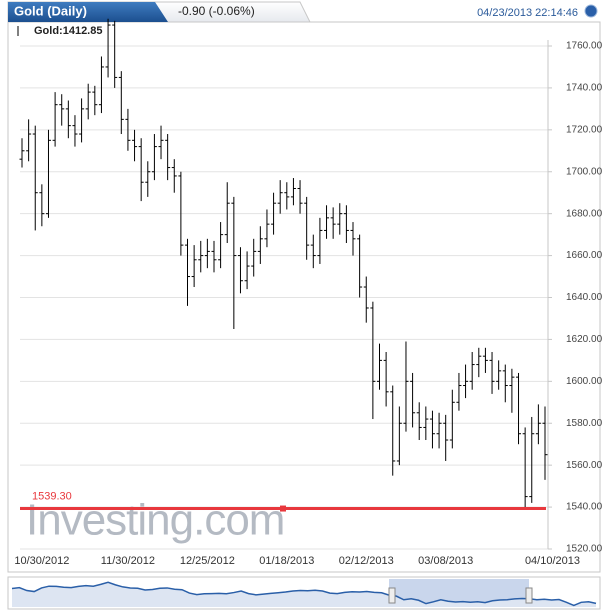 The image size is (615, 611). I want to click on y-tick-label: 1580.00, so click(584, 423).